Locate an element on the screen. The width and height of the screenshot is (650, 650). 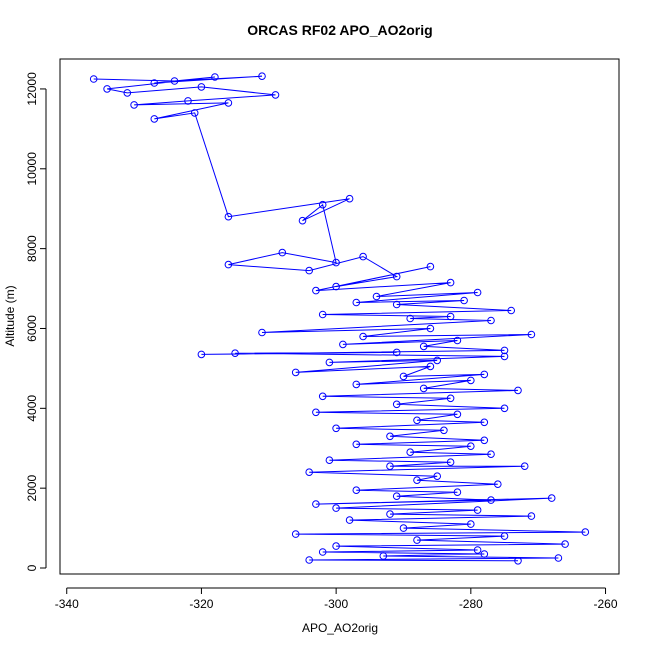
y-tick-label: 0 is located at coordinates (32, 567).